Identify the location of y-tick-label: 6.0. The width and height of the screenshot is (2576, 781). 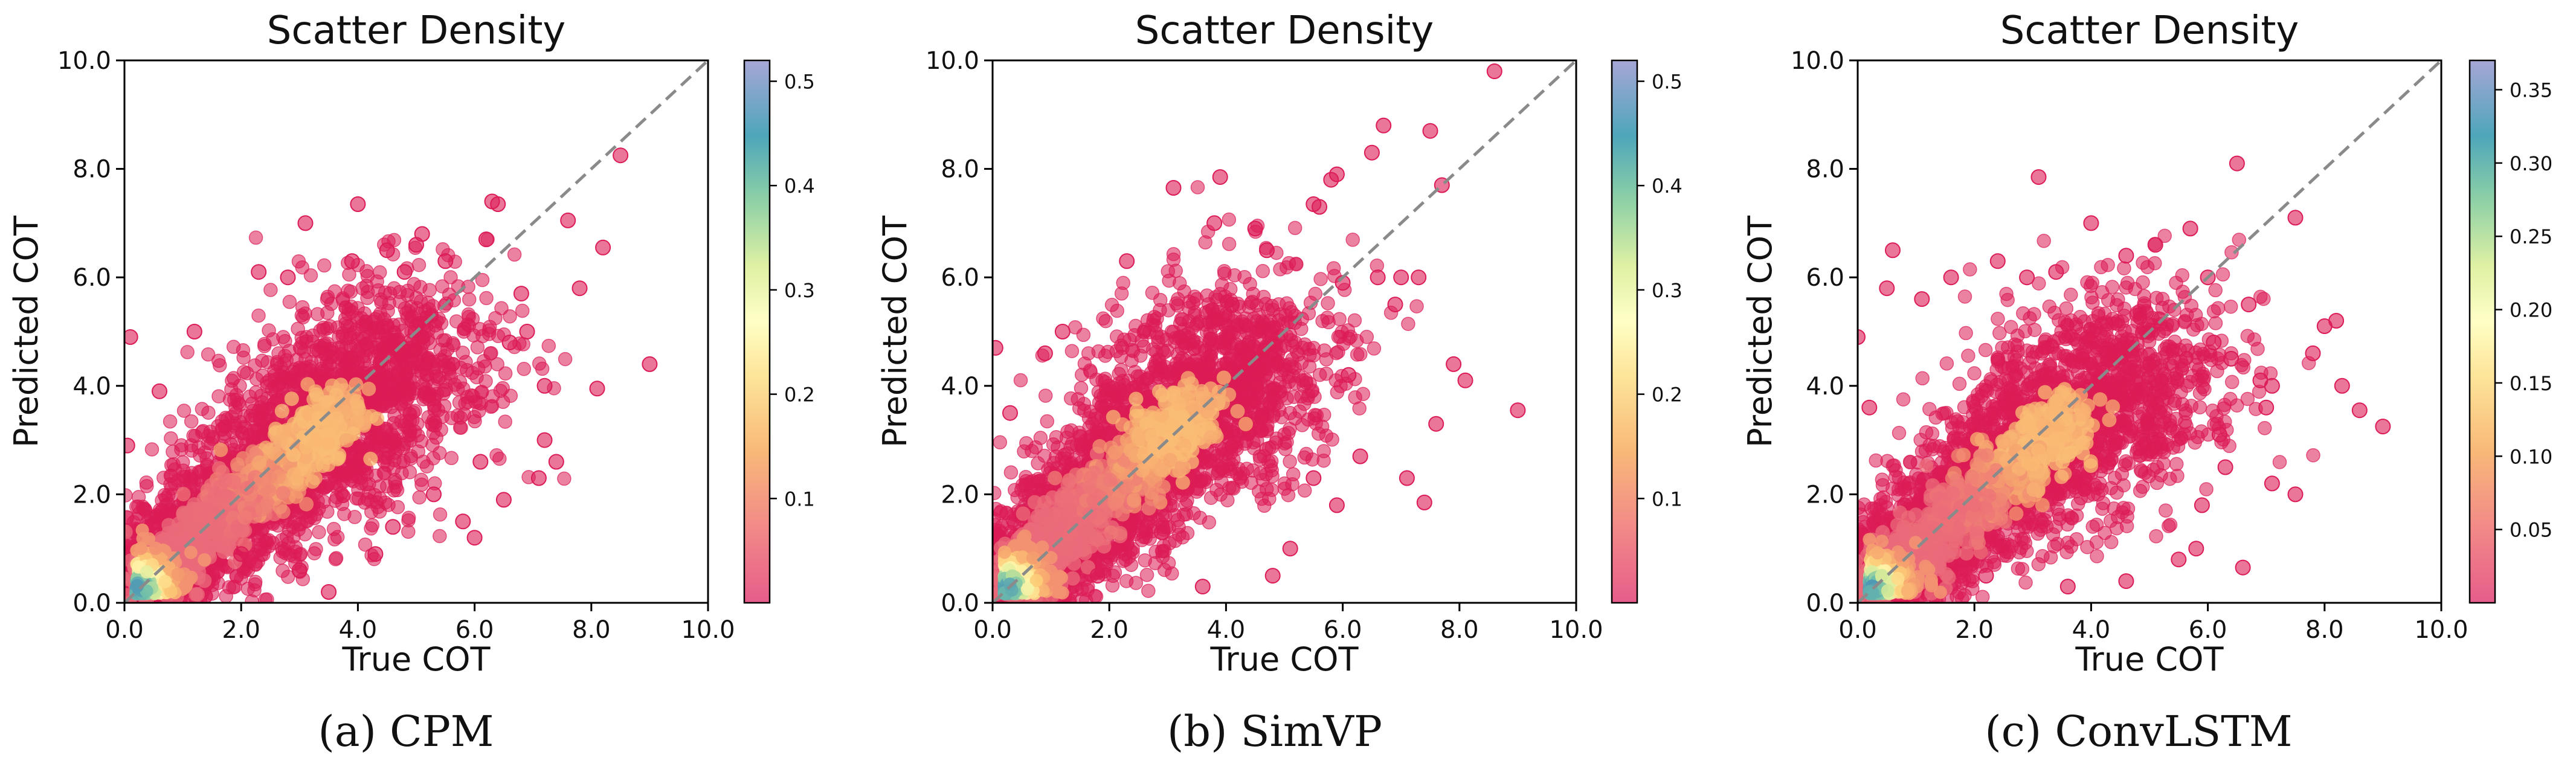
(91, 278).